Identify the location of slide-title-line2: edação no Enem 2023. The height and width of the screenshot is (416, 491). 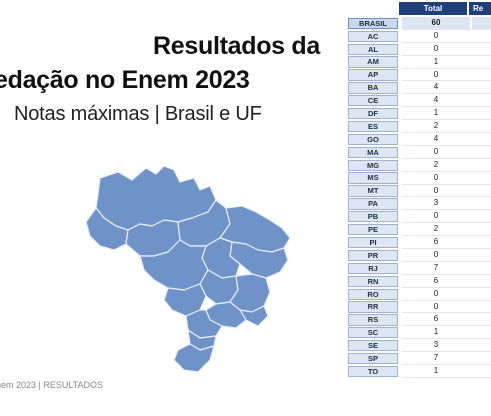
(125, 80).